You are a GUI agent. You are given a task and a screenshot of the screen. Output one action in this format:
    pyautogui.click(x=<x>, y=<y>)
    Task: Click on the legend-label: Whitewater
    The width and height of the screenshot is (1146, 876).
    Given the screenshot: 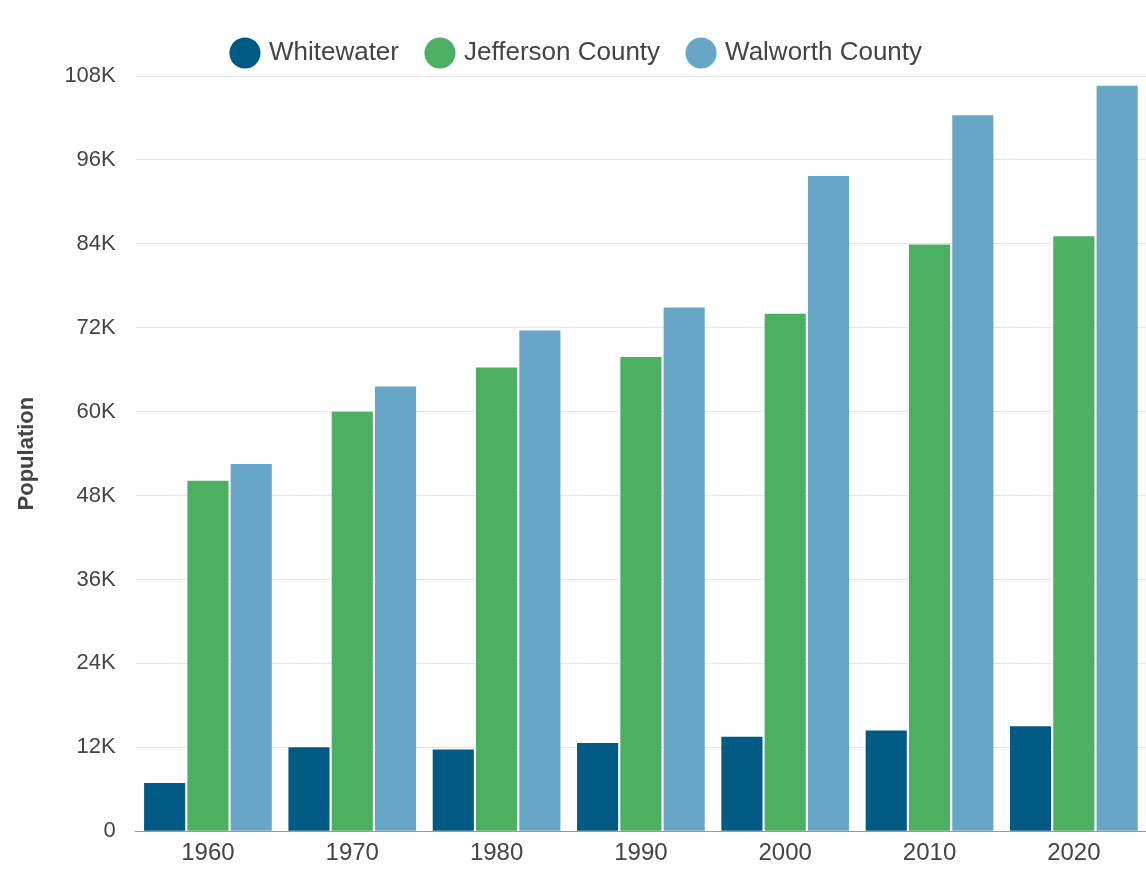 What is the action you would take?
    pyautogui.click(x=334, y=51)
    